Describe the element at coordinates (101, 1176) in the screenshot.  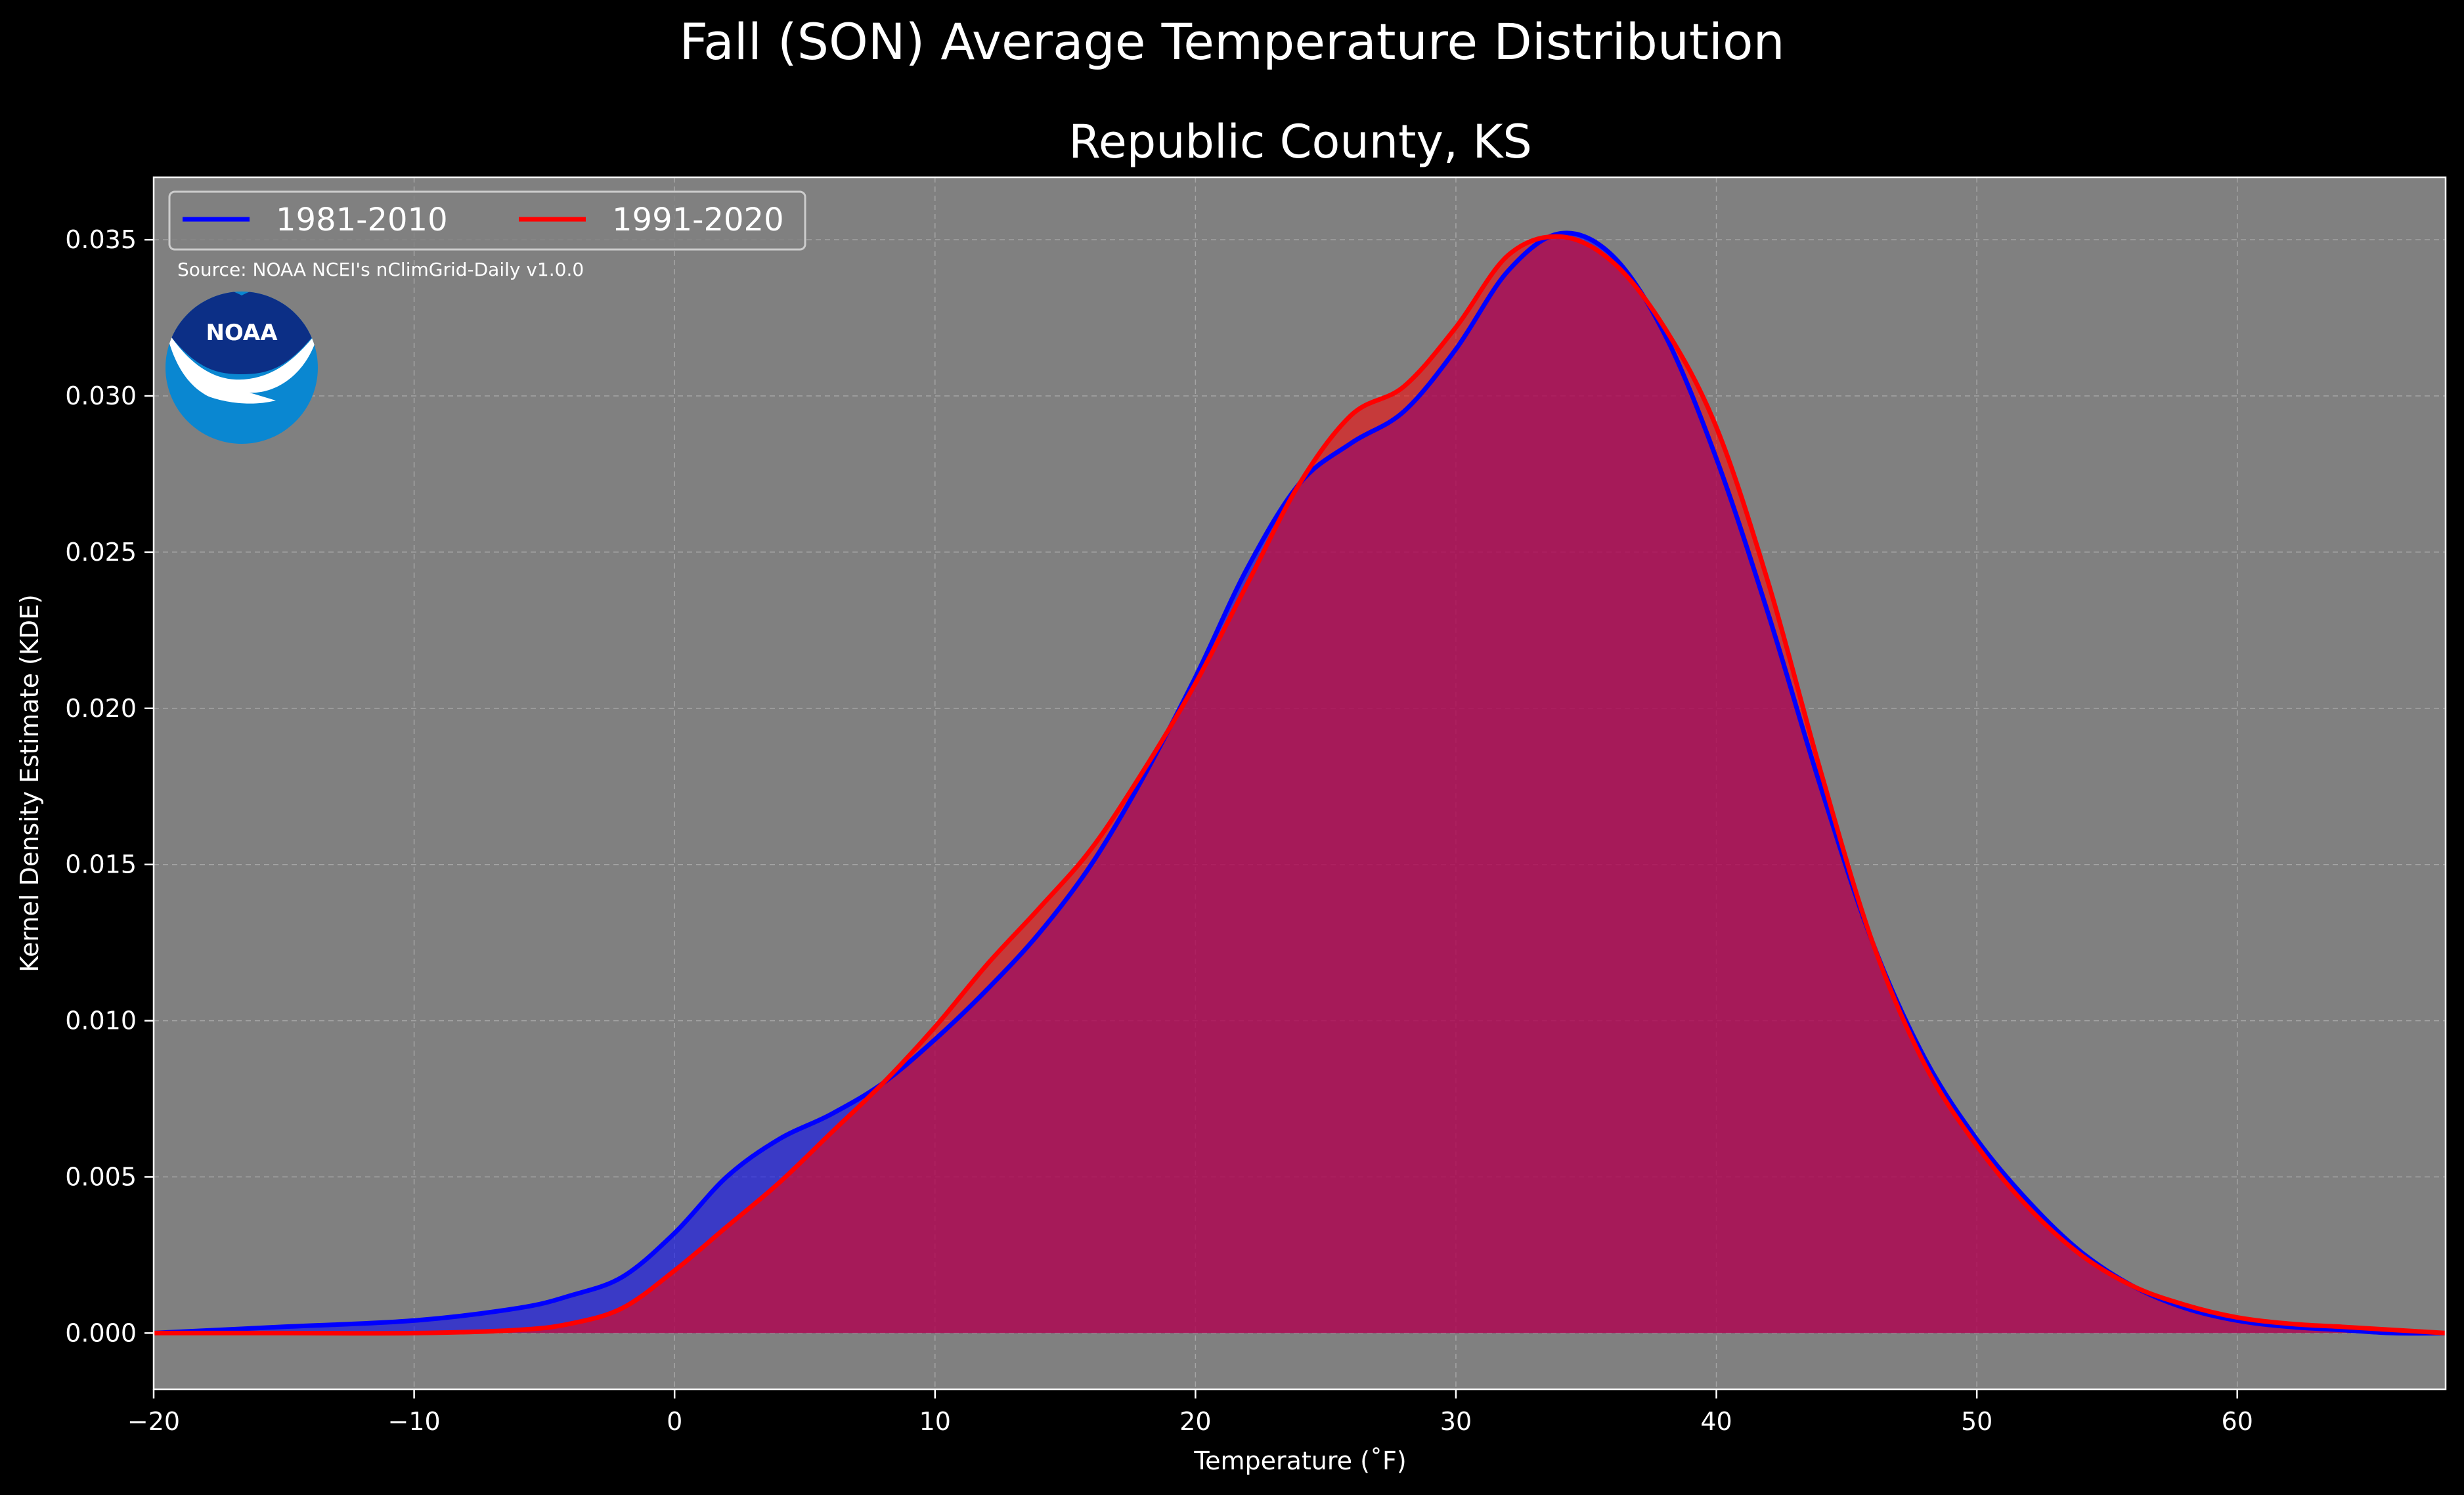
I see `y-tick-label: 0.005` at that location.